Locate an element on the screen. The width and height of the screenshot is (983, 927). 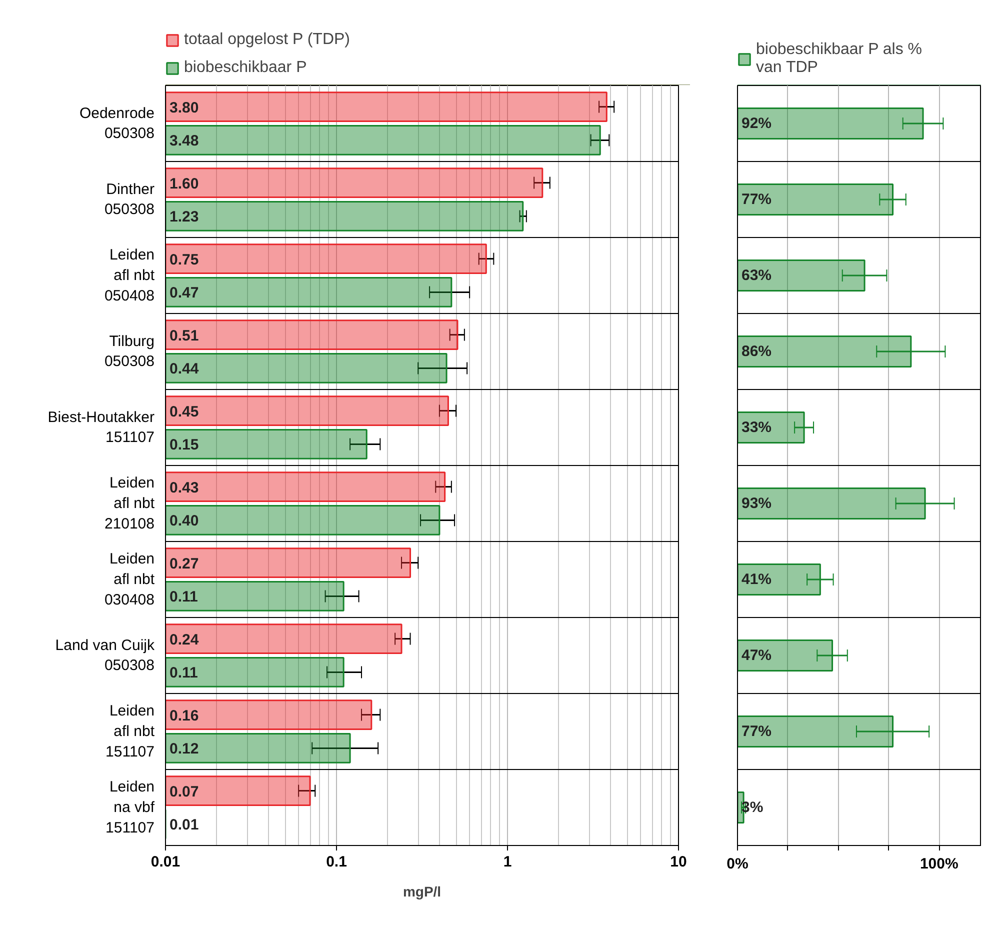
data-label: 0.16 is located at coordinates (184, 715).